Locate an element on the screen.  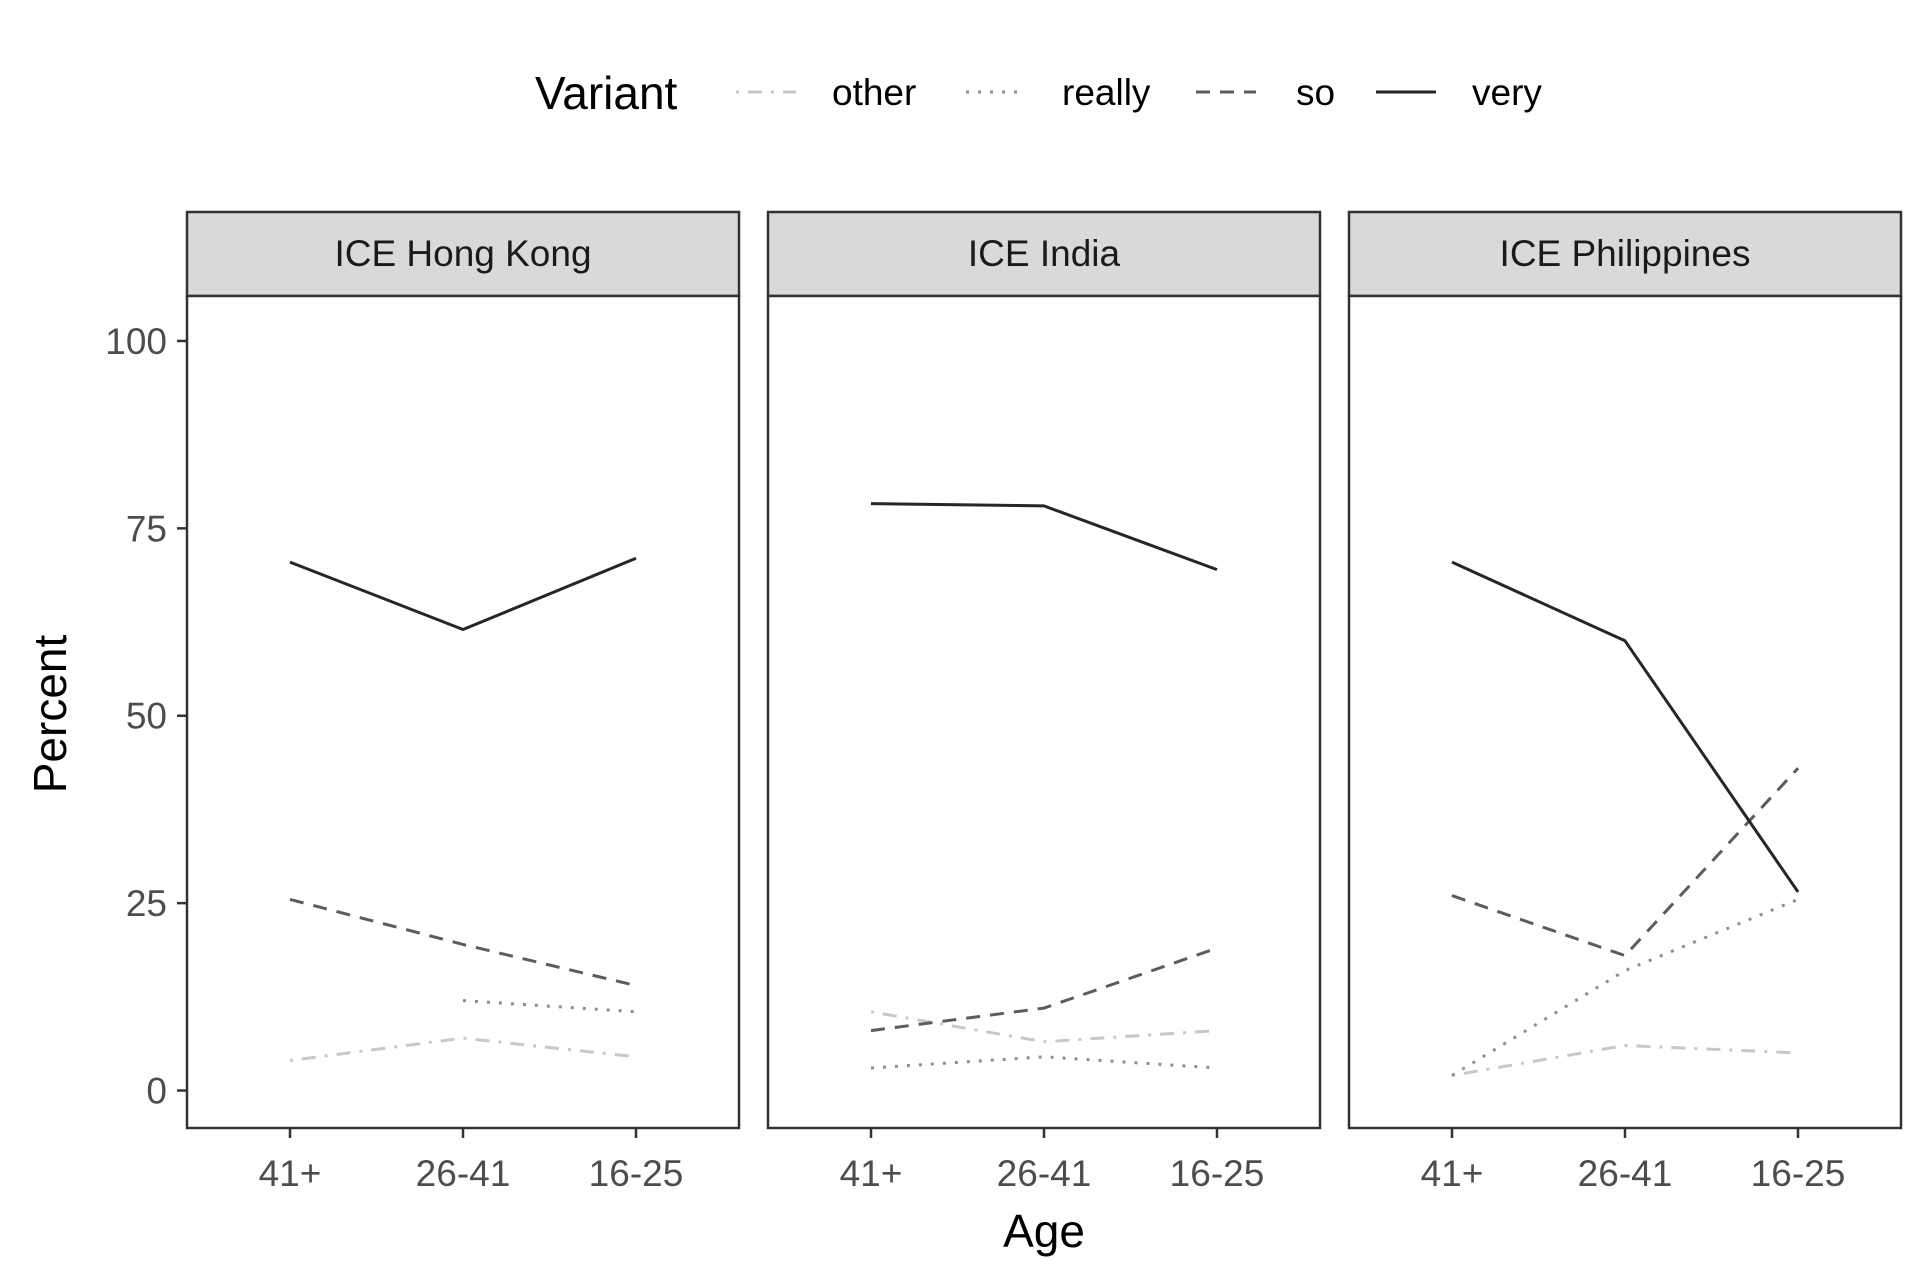
y-tick-label-75: 75 is located at coordinates (146, 528).